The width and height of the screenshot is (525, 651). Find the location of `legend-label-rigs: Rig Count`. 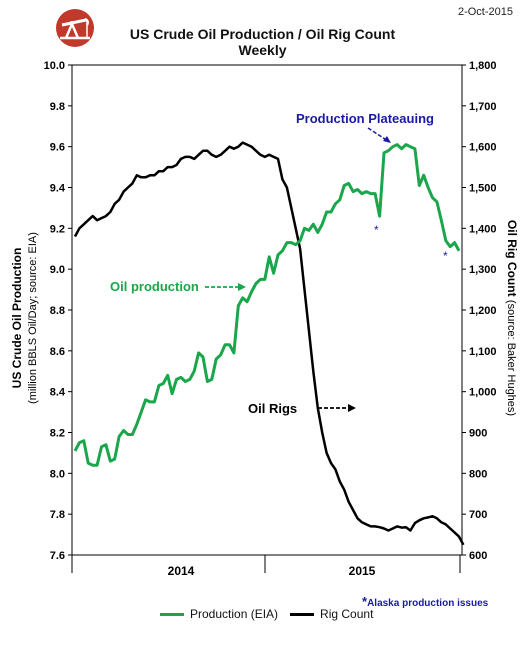

legend-label-rigs: Rig Count is located at coordinates (347, 614).